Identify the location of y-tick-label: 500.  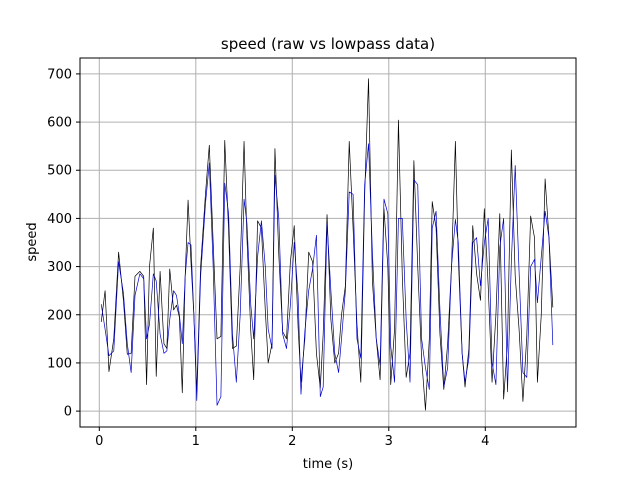
(59, 171).